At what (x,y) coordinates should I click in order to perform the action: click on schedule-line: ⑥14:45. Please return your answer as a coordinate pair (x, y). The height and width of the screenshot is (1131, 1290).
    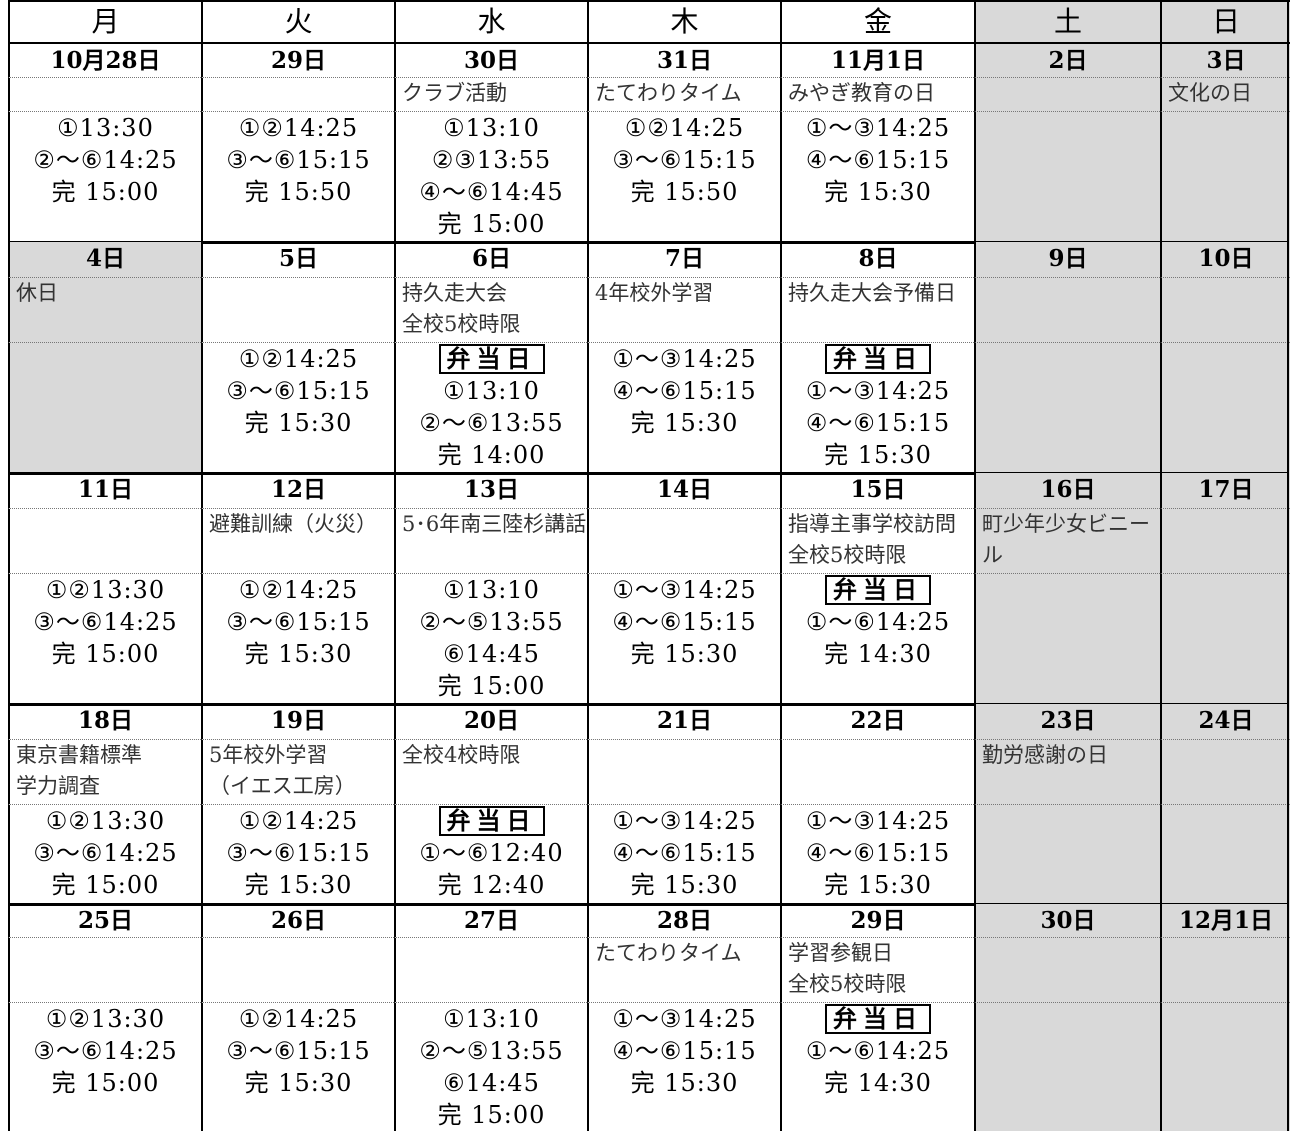
    Looking at the image, I should click on (491, 654).